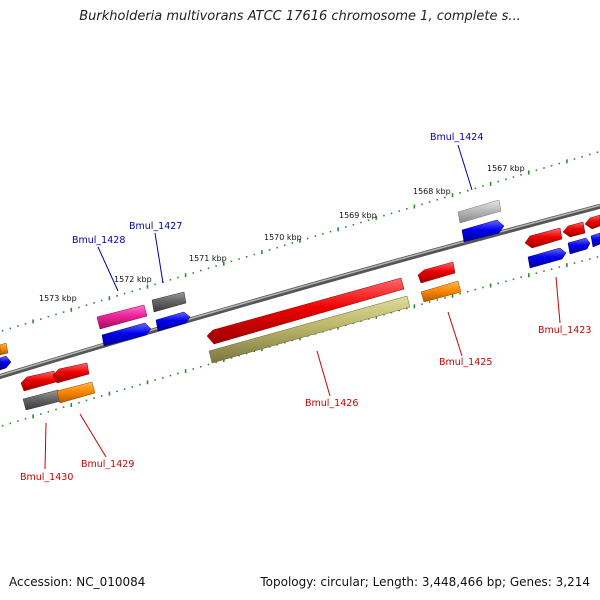 This screenshot has width=600, height=600. Describe the element at coordinates (564, 330) in the screenshot. I see `gene-label-bmul-1423: Bmul_1423` at that location.